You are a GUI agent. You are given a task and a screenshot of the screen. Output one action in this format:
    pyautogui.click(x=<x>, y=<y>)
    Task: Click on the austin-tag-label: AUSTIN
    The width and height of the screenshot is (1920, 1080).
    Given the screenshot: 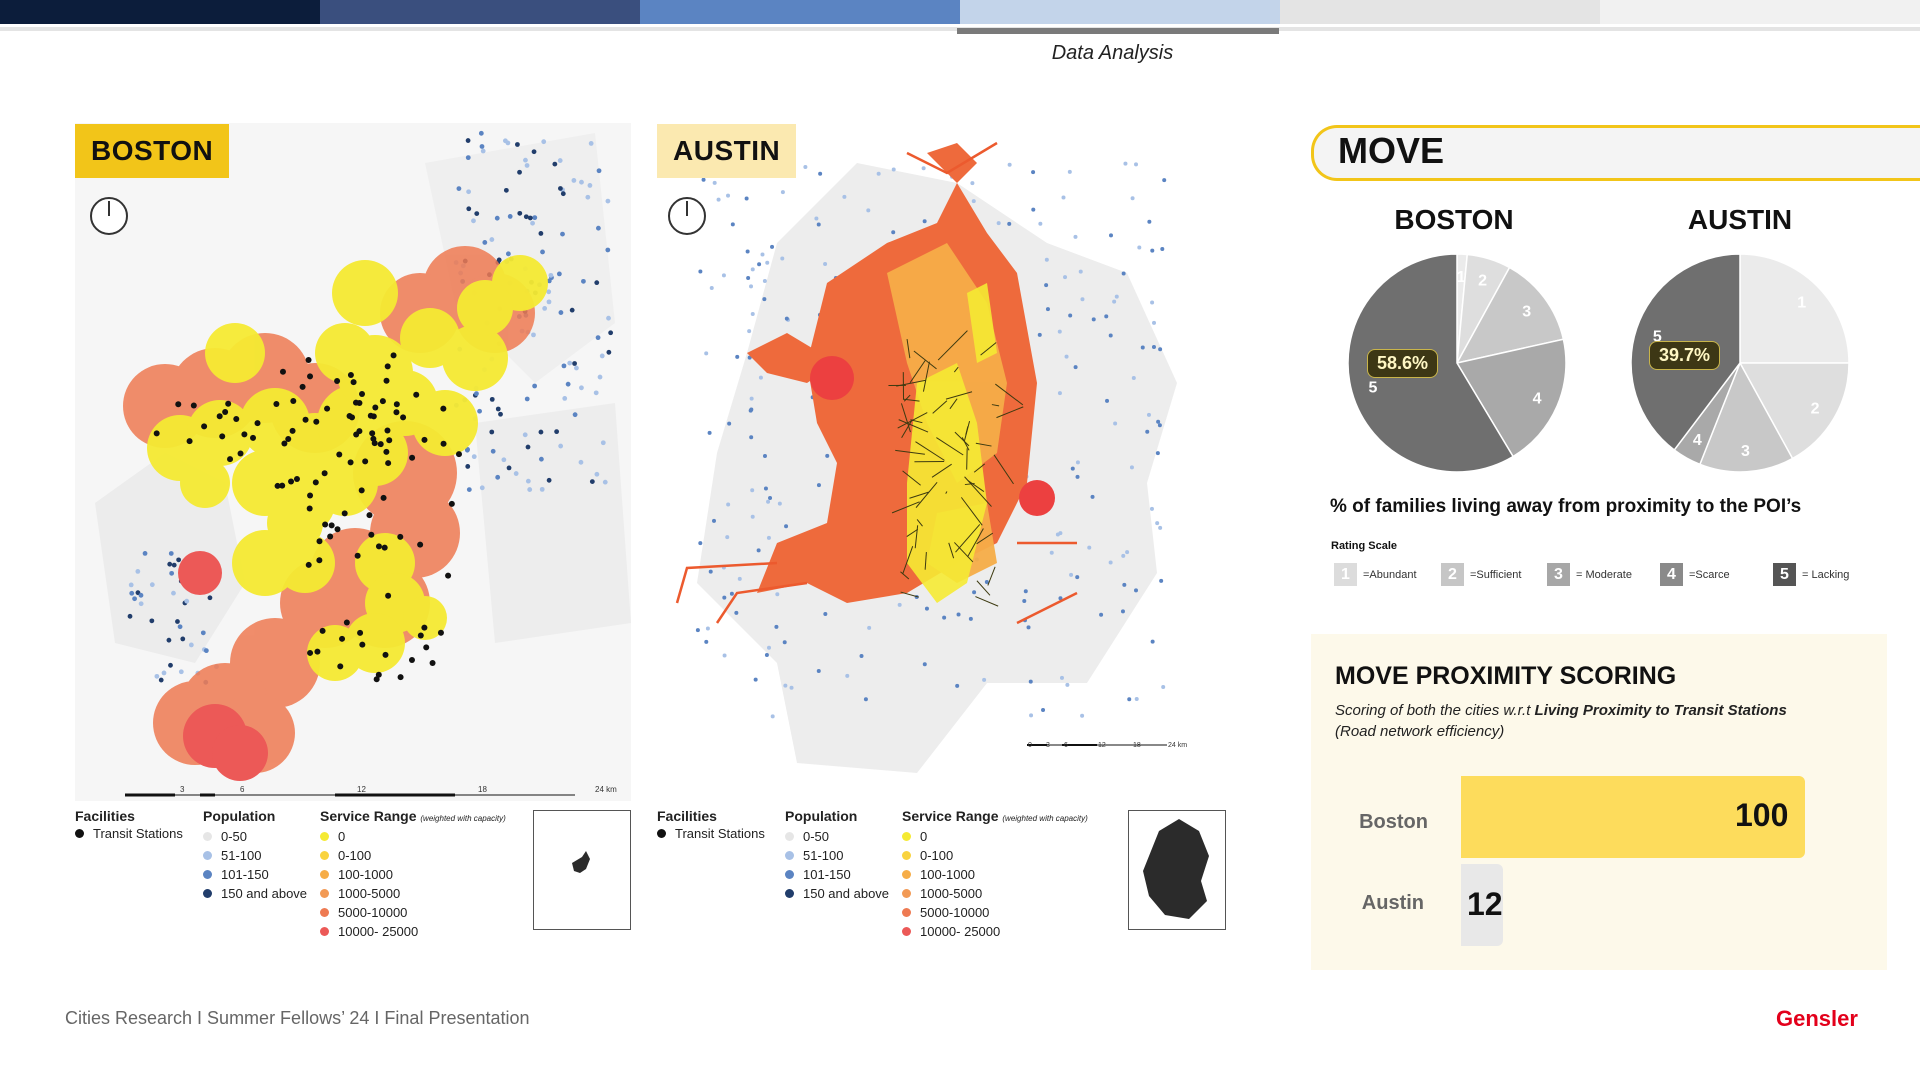 What is the action you would take?
    pyautogui.click(x=727, y=150)
    